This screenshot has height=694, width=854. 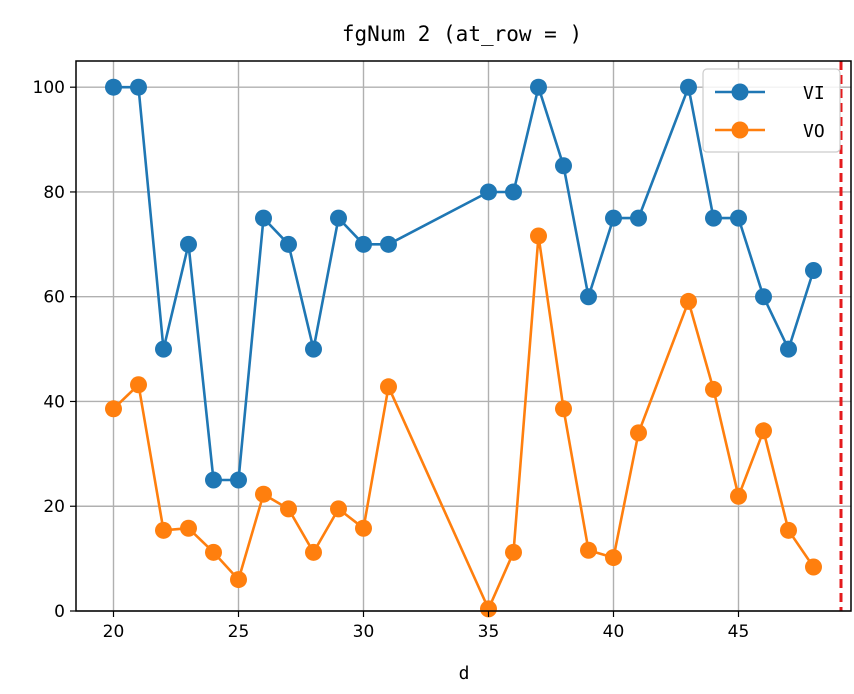 I want to click on chart-title: fgNum 2 (at_row = ), so click(x=462, y=34).